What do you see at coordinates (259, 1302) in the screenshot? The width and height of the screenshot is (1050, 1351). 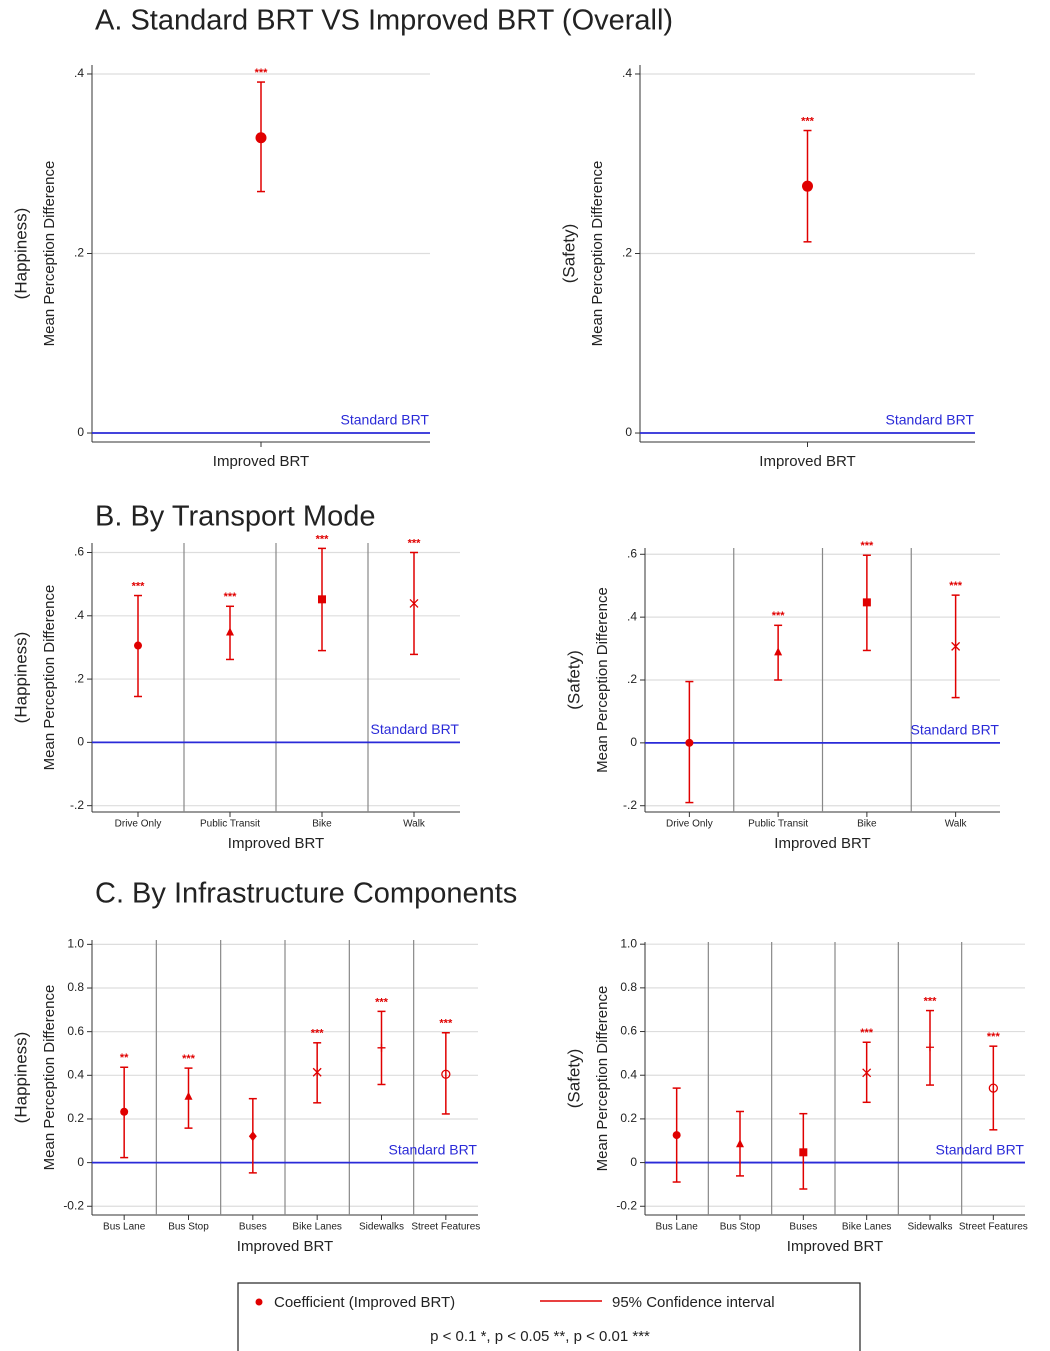 I see `legend-marker` at bounding box center [259, 1302].